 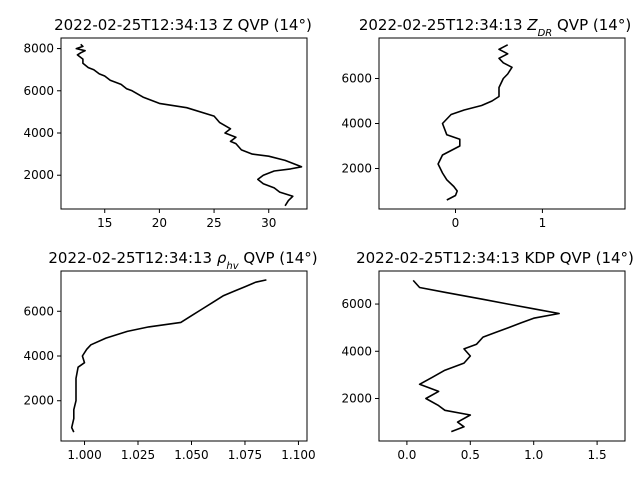 I want to click on subplot-title: 2022-02-25T12:34:13 Z QVP (14°), so click(x=183, y=25).